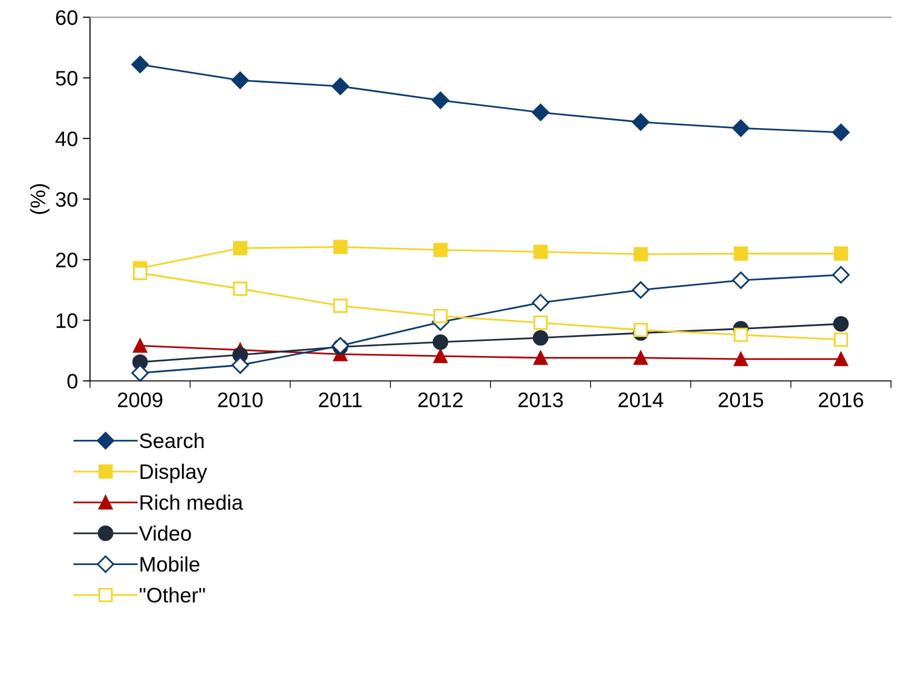  What do you see at coordinates (340, 400) in the screenshot?
I see `x-tick-label: 2011` at bounding box center [340, 400].